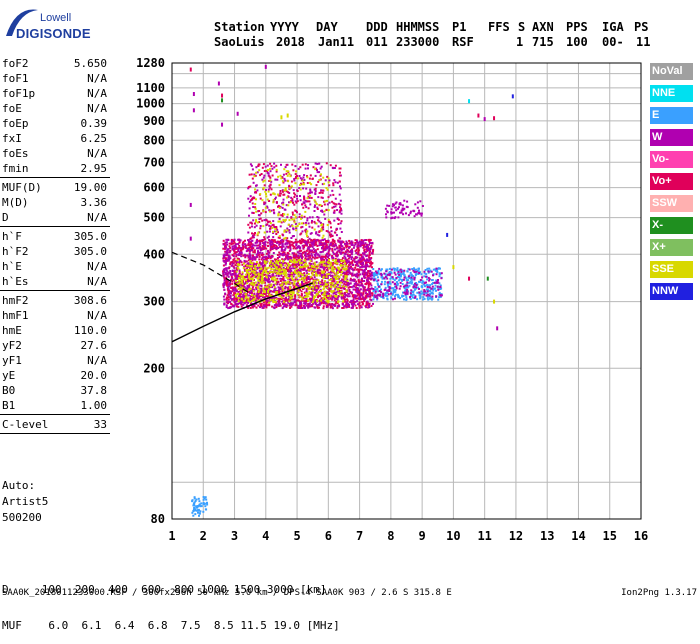 The width and height of the screenshot is (700, 644). Describe the element at coordinates (547, 536) in the screenshot. I see `x-tick-label: 13` at that location.